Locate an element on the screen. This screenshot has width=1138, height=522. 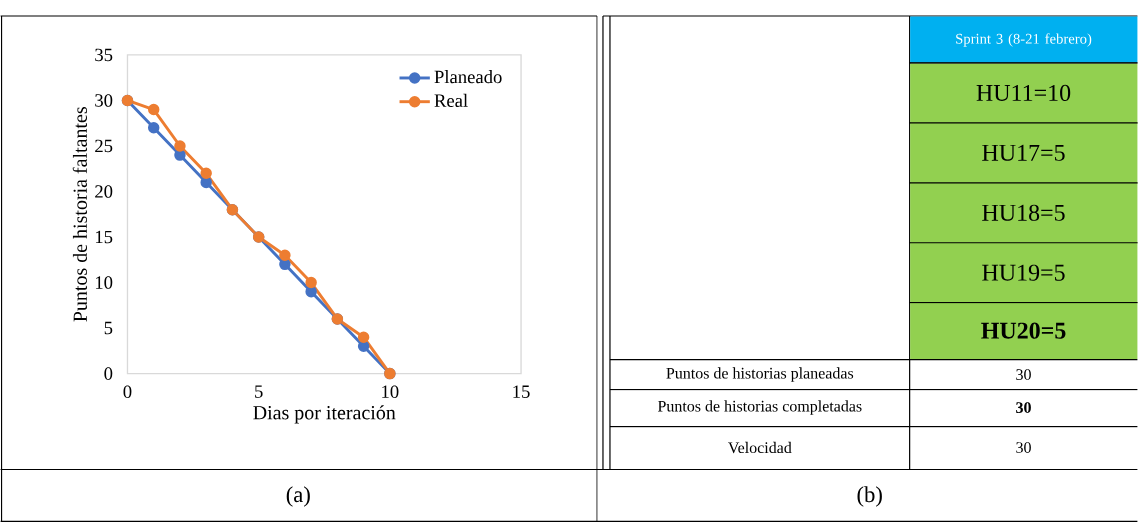
text: HU11=10 is located at coordinates (1023, 92).